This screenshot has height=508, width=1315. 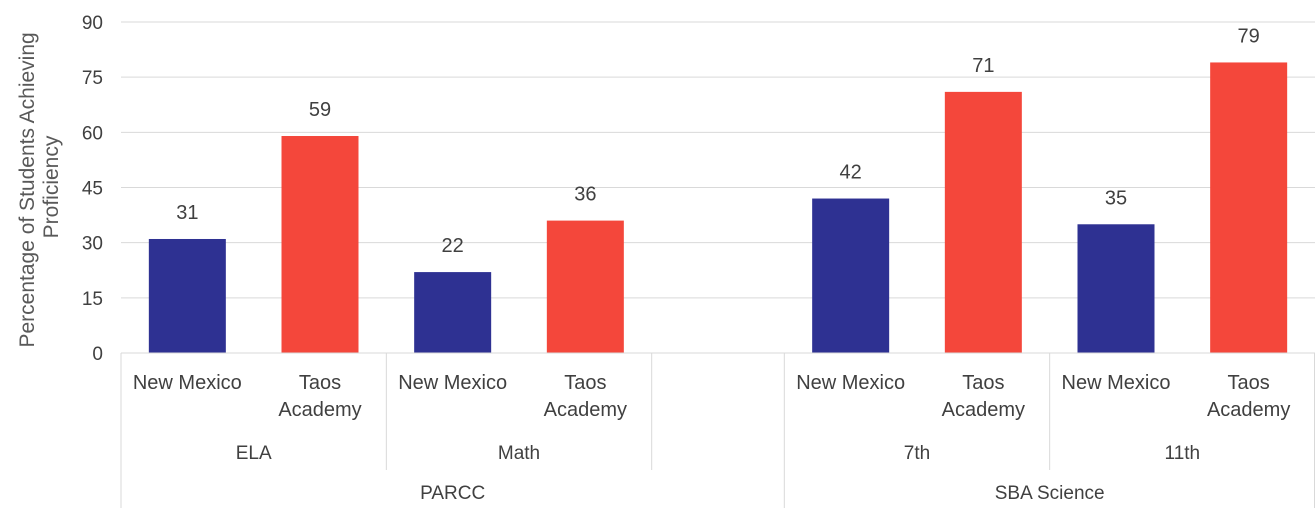 What do you see at coordinates (519, 453) in the screenshot?
I see `x-group-label: Math` at bounding box center [519, 453].